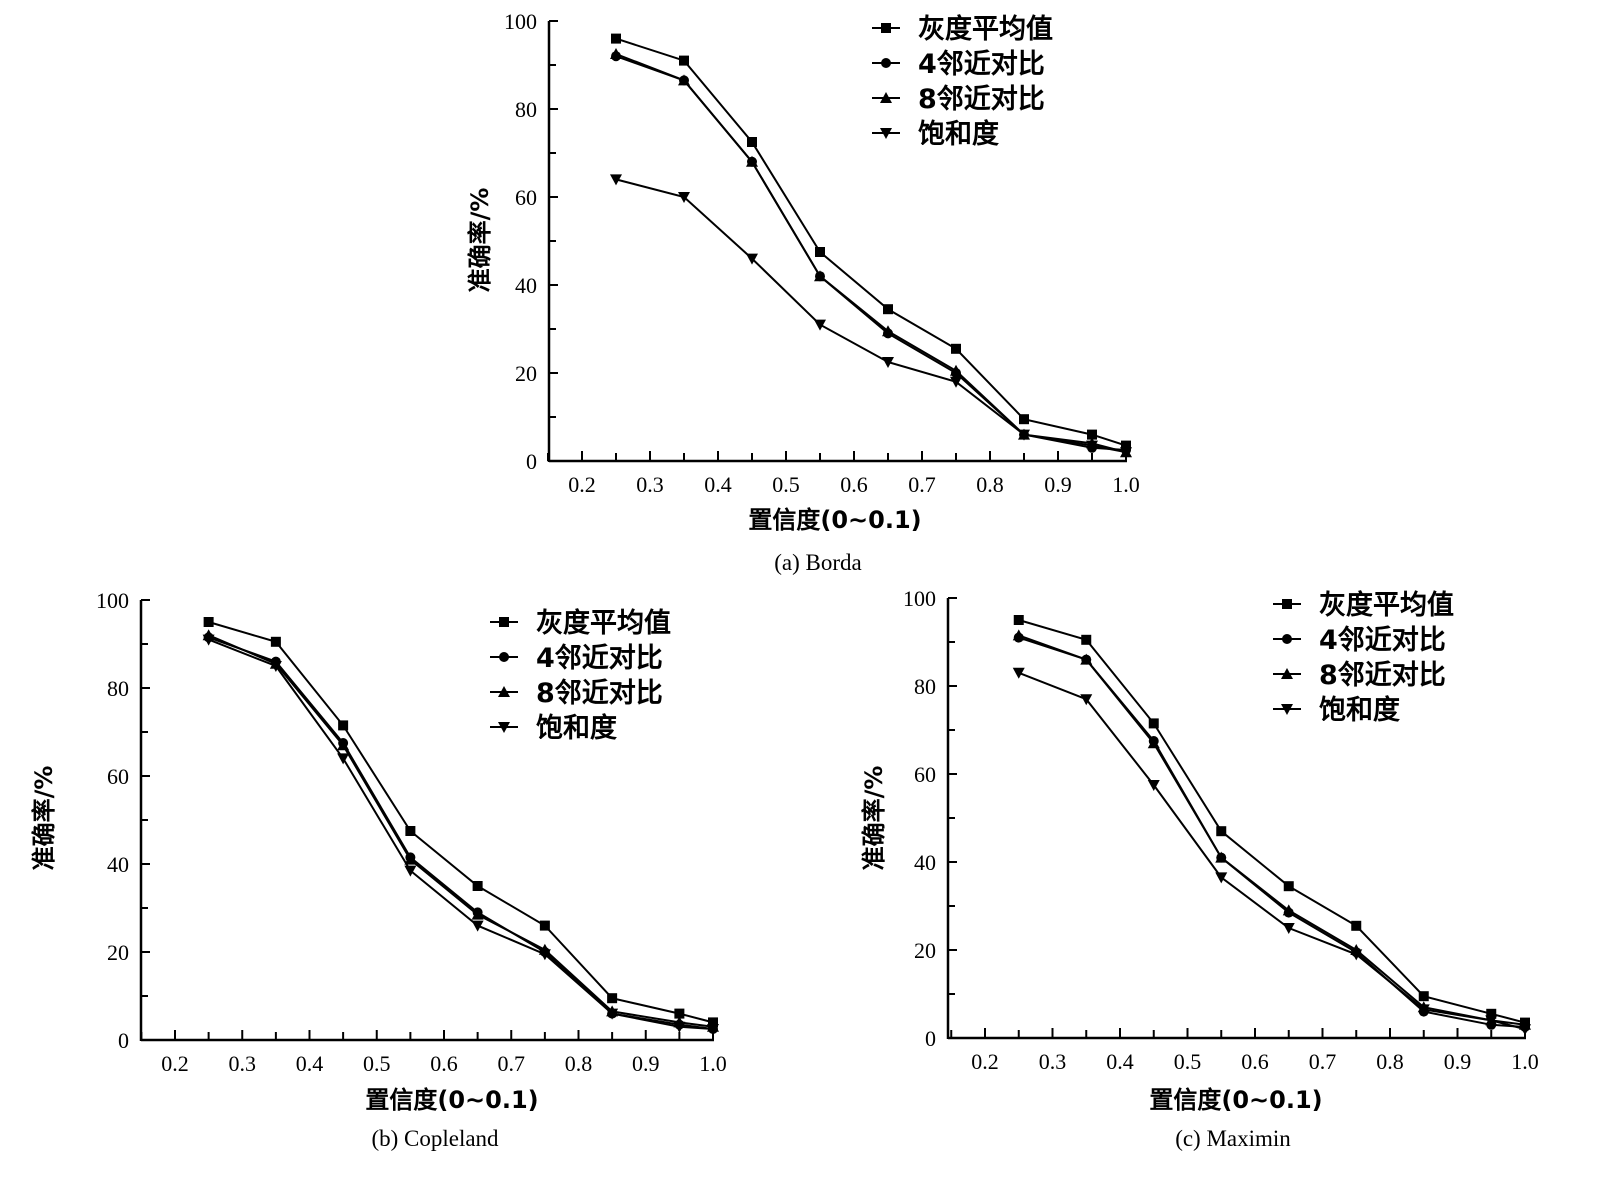  Describe the element at coordinates (650, 484) in the screenshot. I see `x-tick-label: 0.3` at that location.